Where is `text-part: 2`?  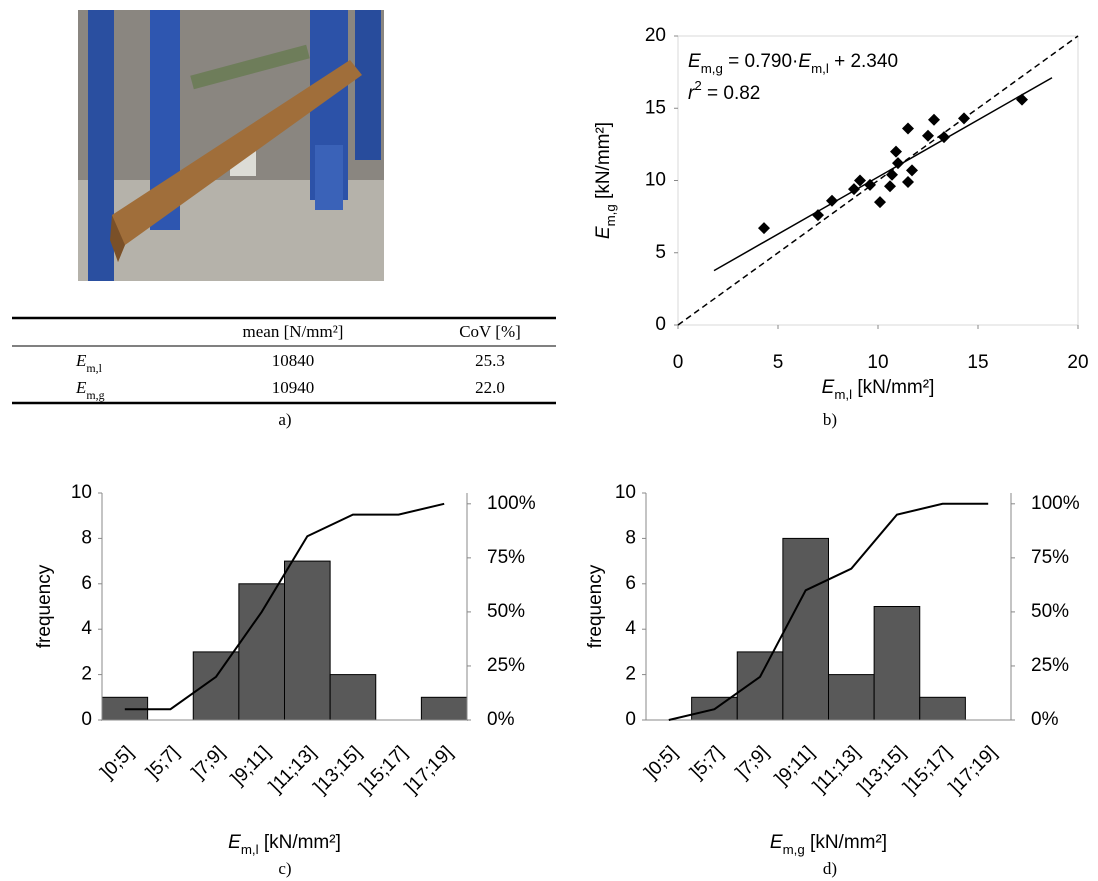 text-part: 2 is located at coordinates (697, 85).